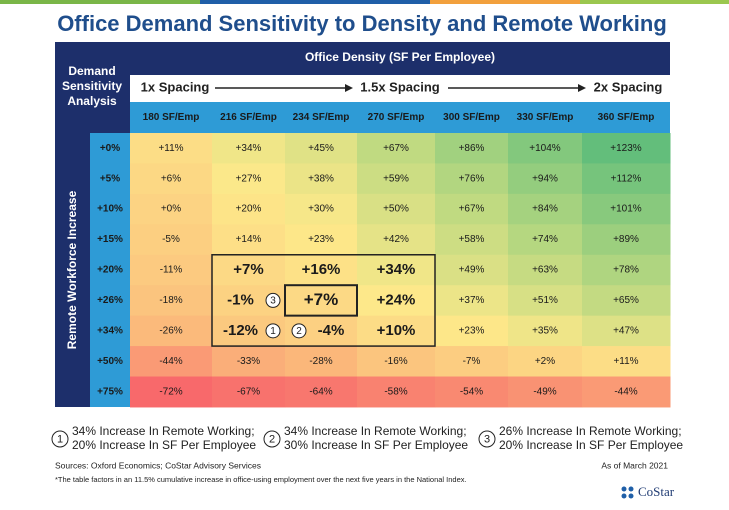 This screenshot has height=510, width=729. What do you see at coordinates (656, 491) in the screenshot?
I see `logo-text: CoStar` at bounding box center [656, 491].